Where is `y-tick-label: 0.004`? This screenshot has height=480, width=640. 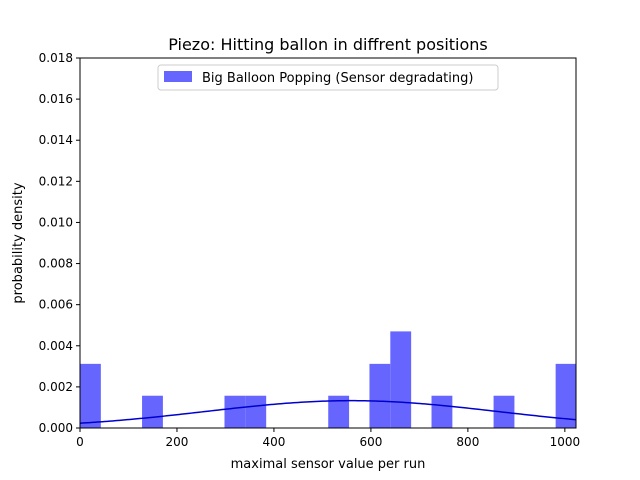
y-tick-label: 0.004 is located at coordinates (56, 346).